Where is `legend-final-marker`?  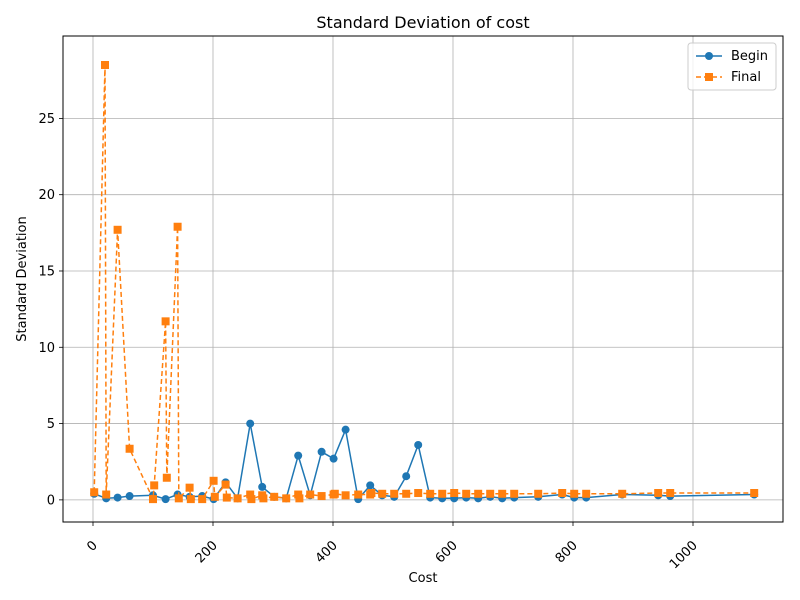 legend-final-marker is located at coordinates (709, 77).